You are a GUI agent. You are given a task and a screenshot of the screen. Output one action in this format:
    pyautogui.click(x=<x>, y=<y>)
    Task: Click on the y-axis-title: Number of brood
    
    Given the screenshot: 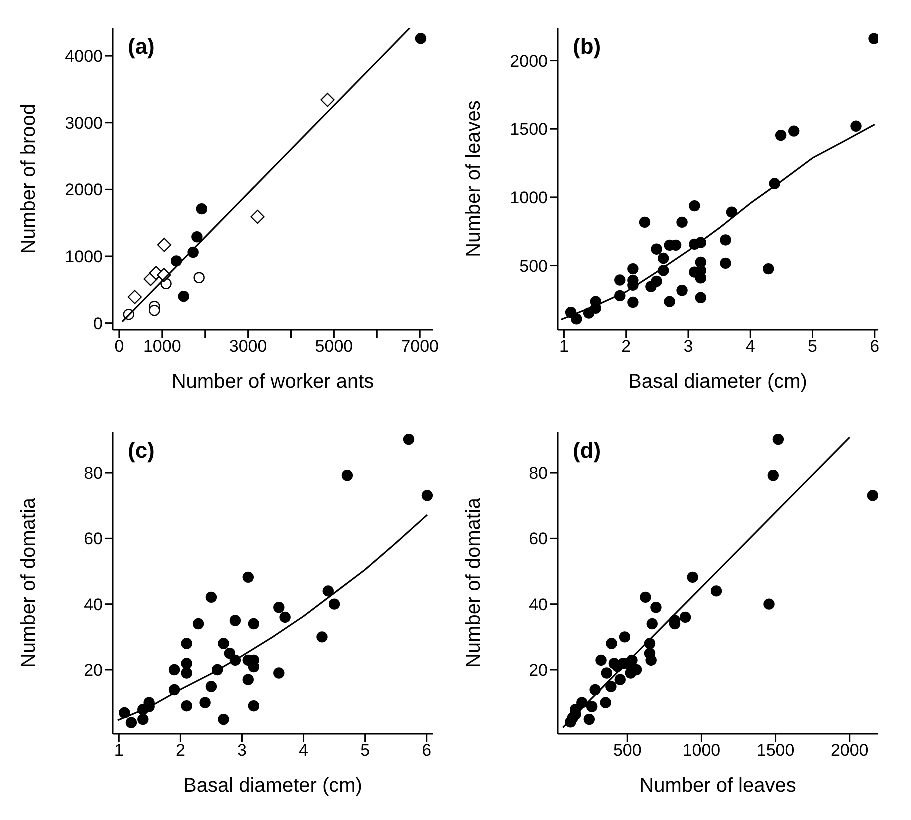 What is the action you would take?
    pyautogui.click(x=29, y=179)
    